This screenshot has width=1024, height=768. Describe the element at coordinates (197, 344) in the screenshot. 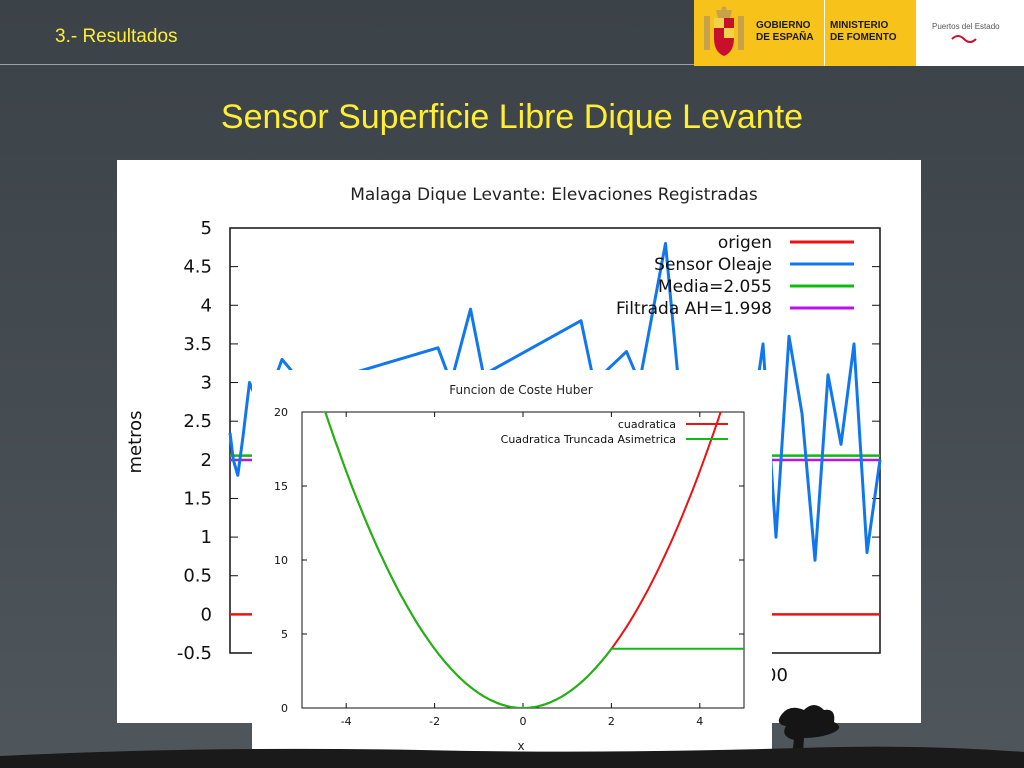

I see `main-ytick-label: 3.5` at that location.